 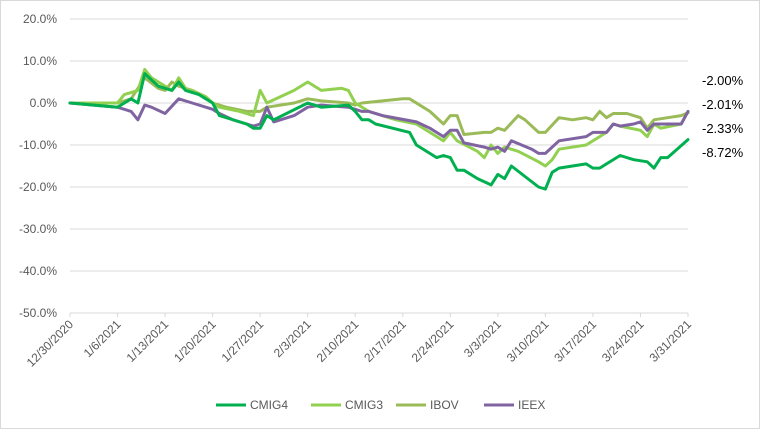 I want to click on x-tick-label: 1/6/2021, so click(x=102, y=338).